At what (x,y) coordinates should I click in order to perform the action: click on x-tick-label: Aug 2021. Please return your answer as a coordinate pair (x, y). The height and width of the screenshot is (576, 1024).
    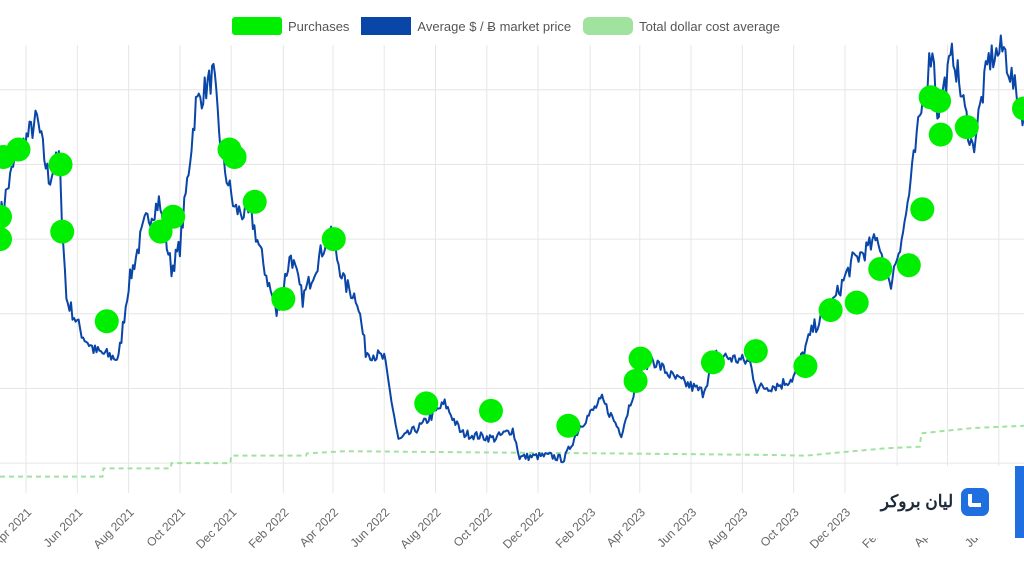
    Looking at the image, I should click on (114, 528).